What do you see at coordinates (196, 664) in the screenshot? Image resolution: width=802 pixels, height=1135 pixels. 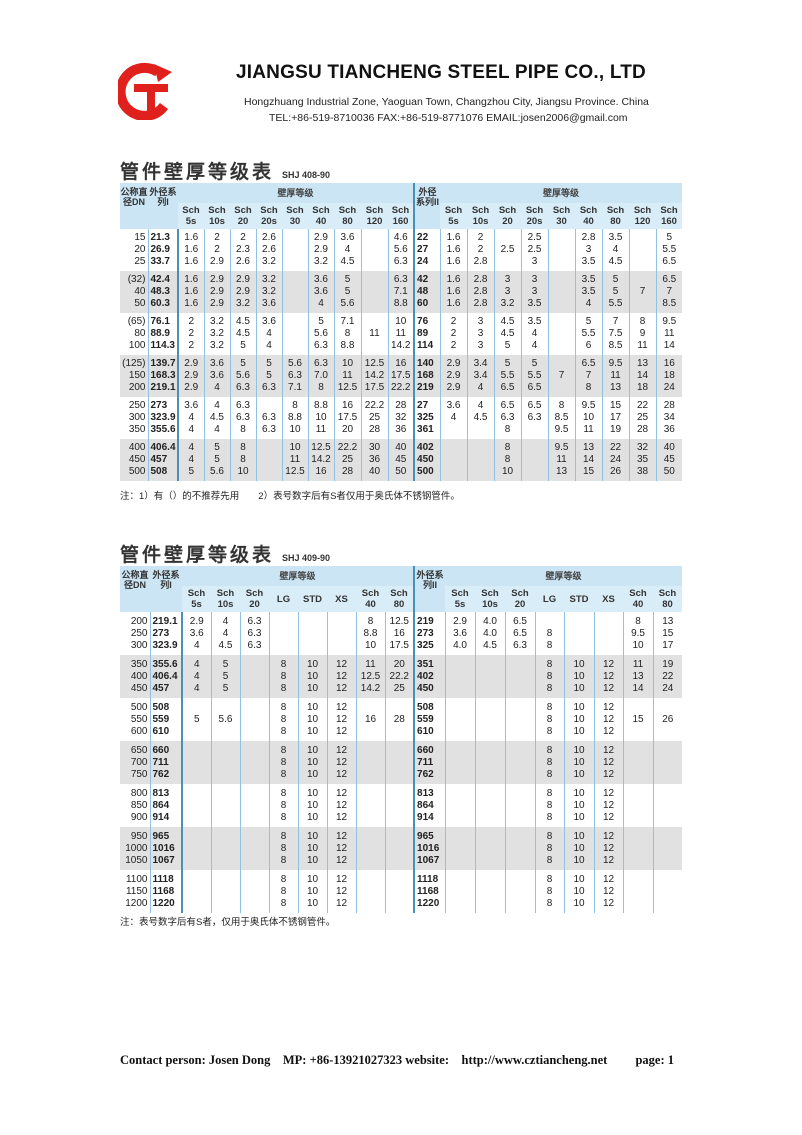 I see `cell-value: 4` at bounding box center [196, 664].